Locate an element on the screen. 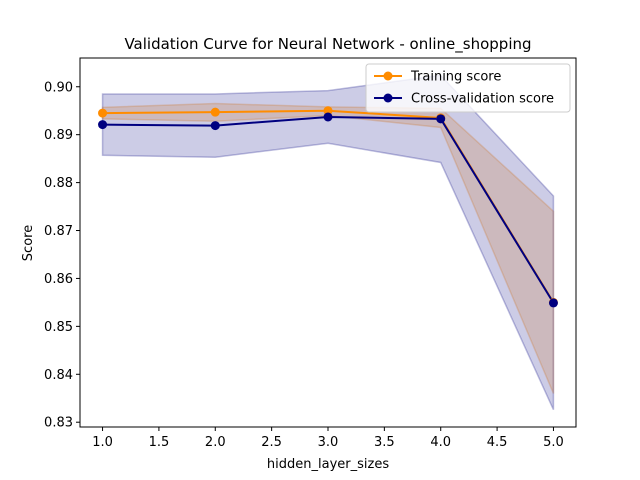 This screenshot has width=640, height=480. legend-label-1: Cross-validation score is located at coordinates (482, 99).